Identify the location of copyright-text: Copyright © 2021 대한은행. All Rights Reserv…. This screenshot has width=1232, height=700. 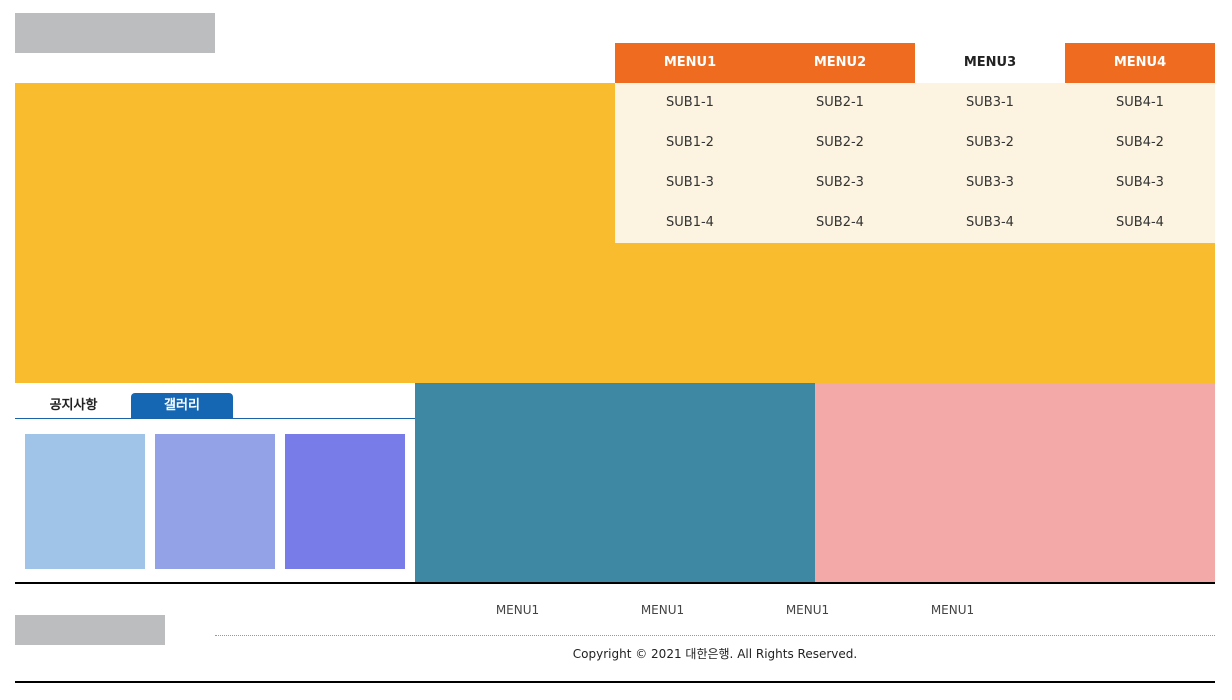
(715, 654).